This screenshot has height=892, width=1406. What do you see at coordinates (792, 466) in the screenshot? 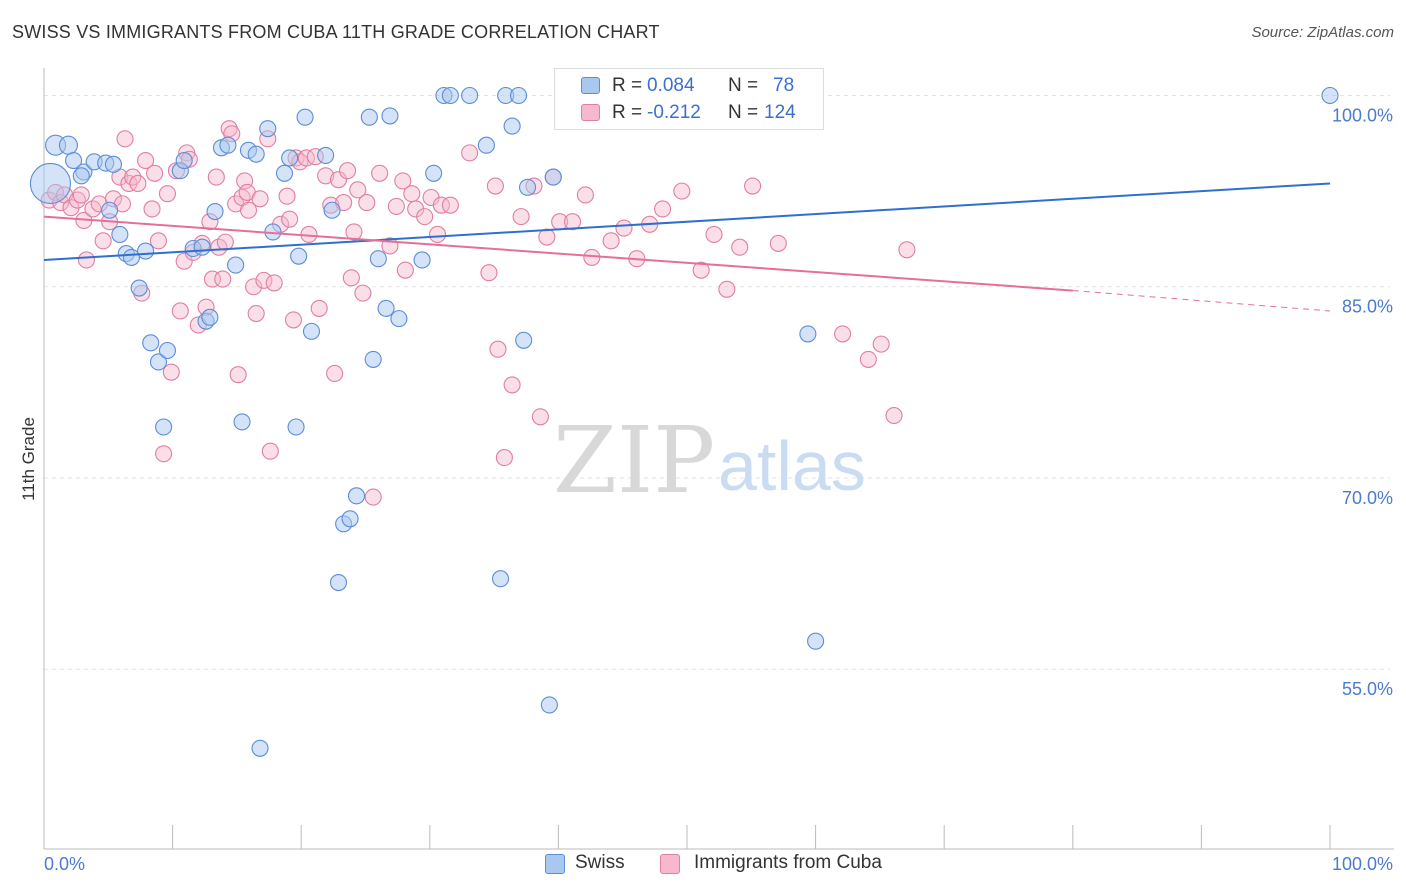
I see `watermark-atlas: atlas` at bounding box center [792, 466].